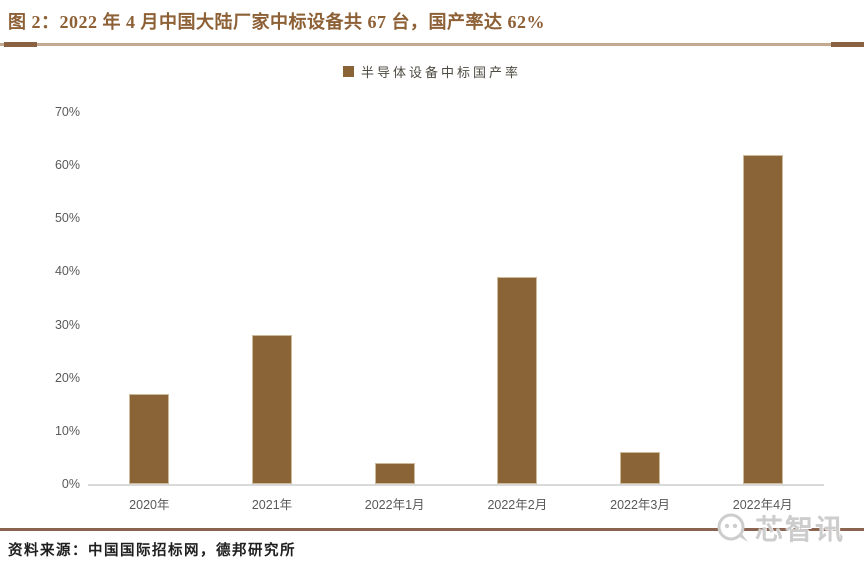 The height and width of the screenshot is (573, 864). I want to click on figure-title: 图 2：2022 年 4 月中国大陆厂家中标设备共 67 台，国产率达 62%, so click(276, 22).